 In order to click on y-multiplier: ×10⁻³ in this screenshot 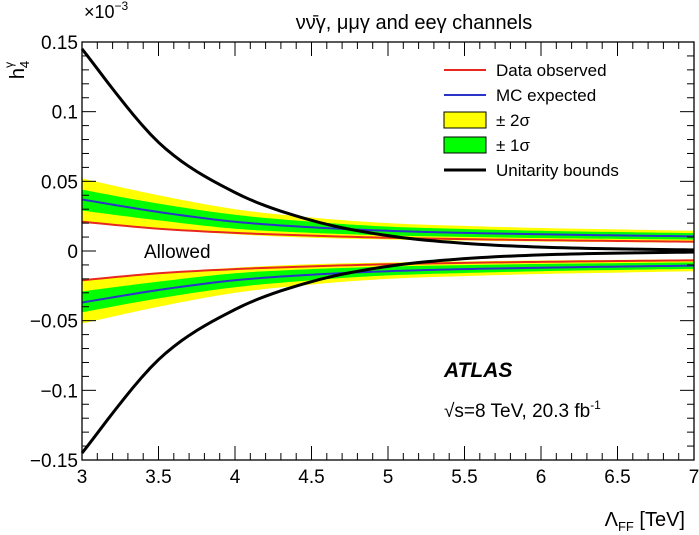, I will do `click(106, 11)`.